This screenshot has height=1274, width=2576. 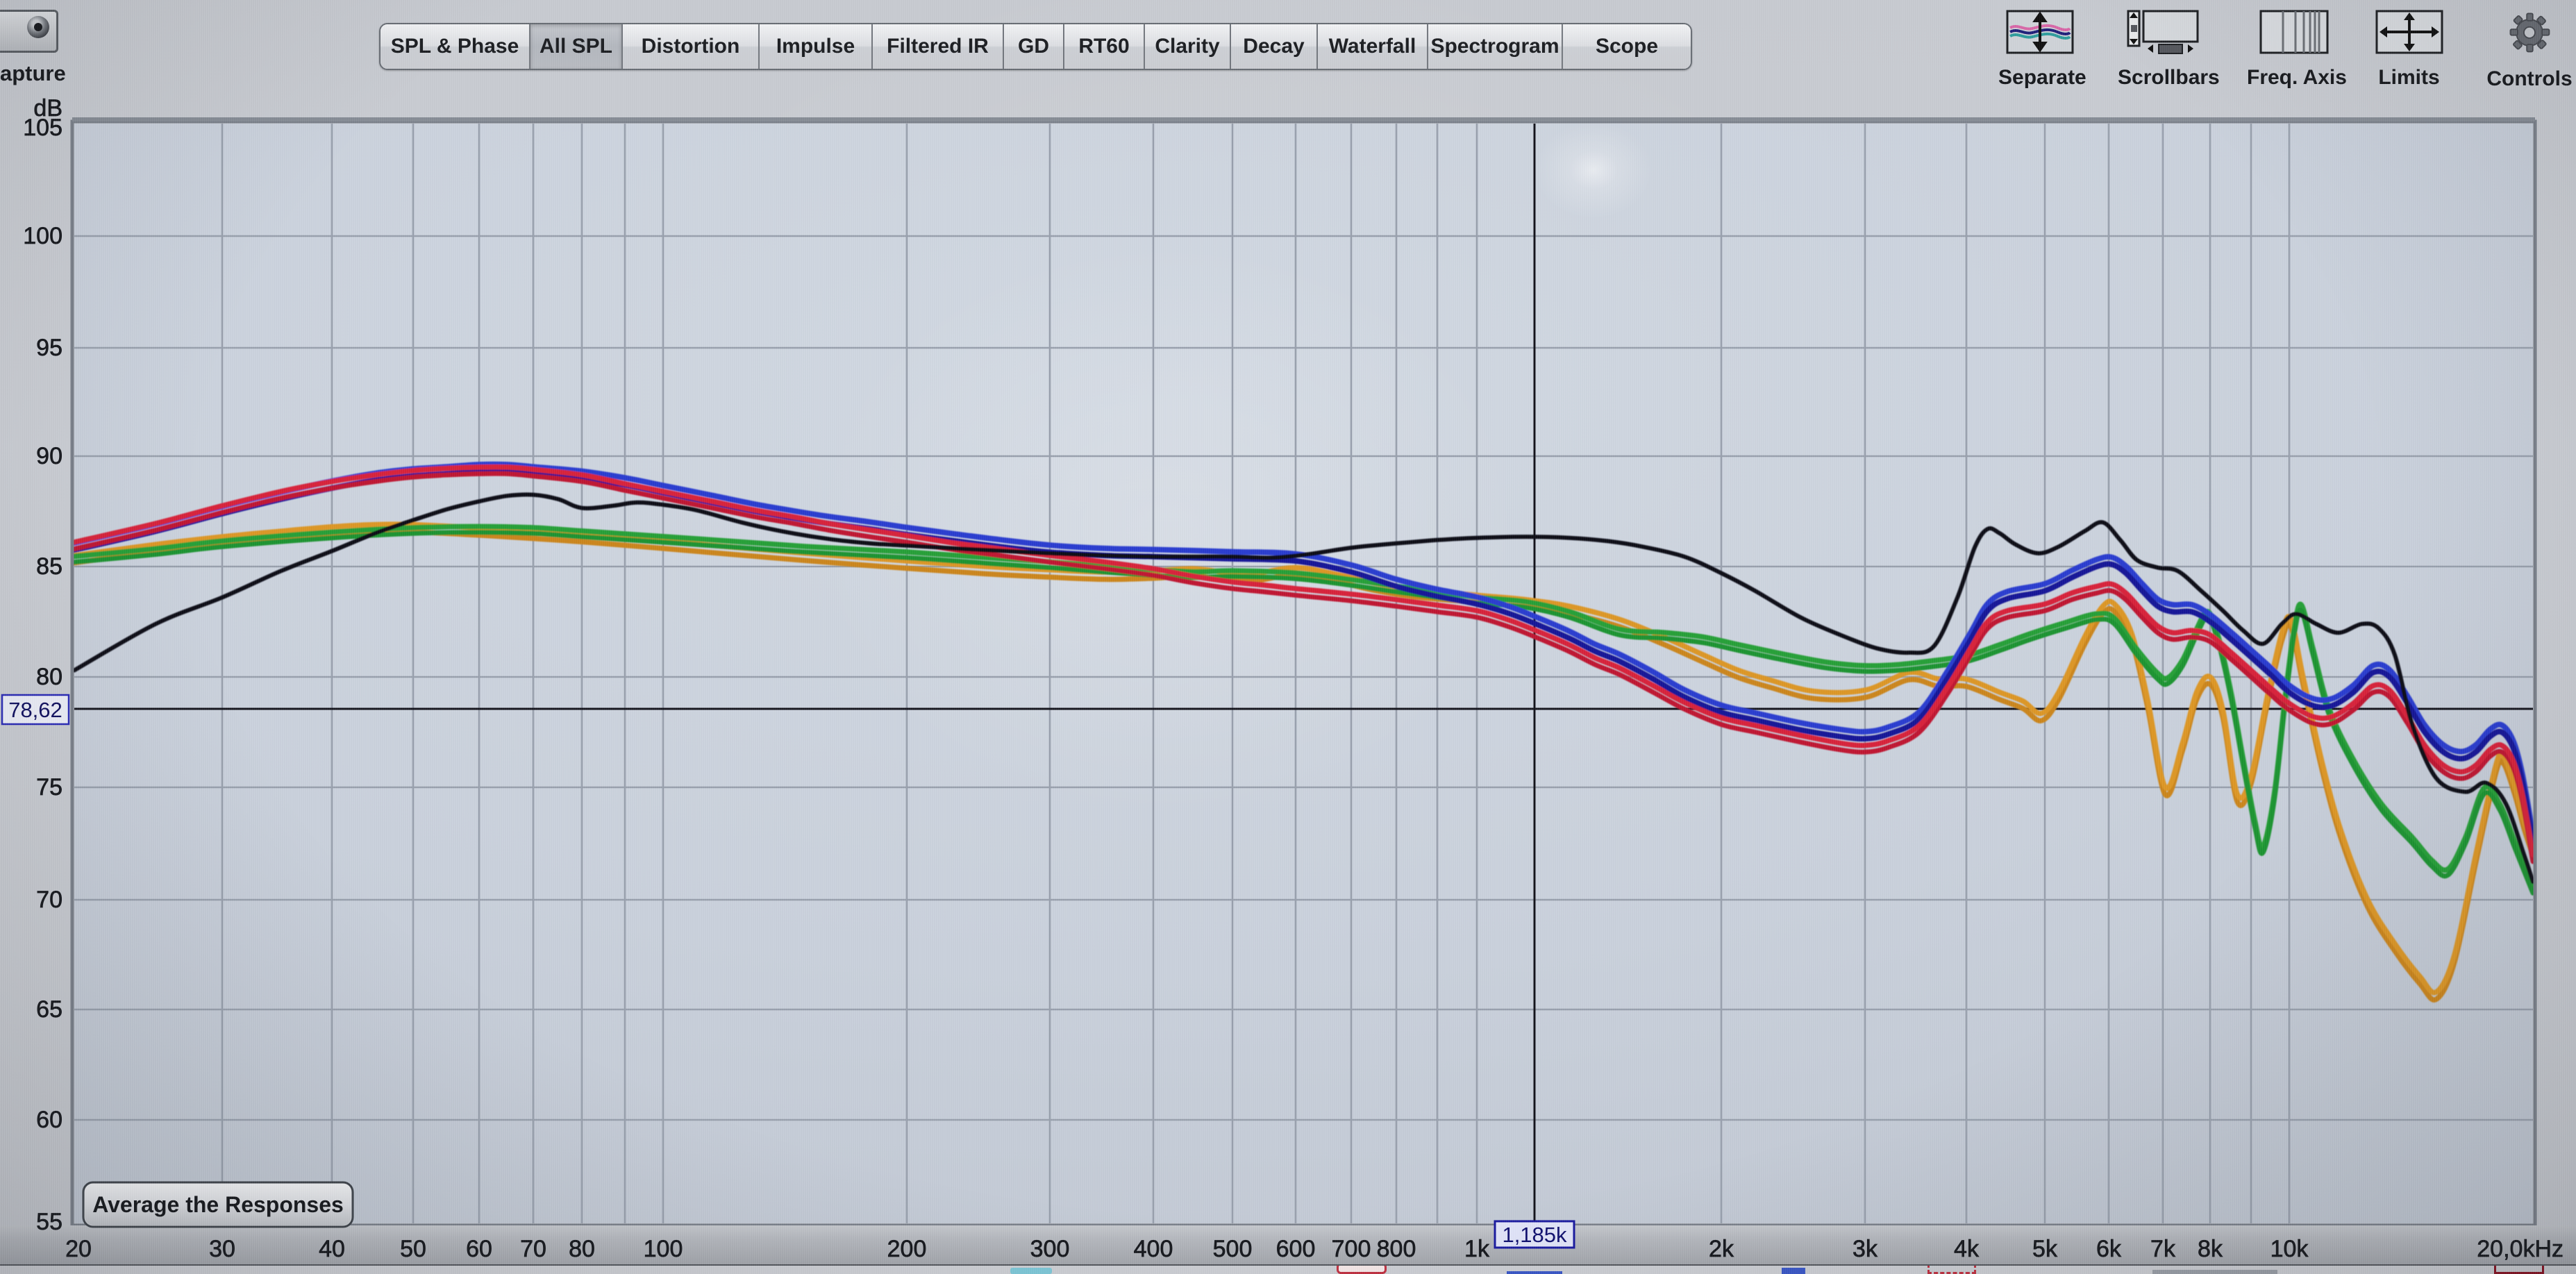 I want to click on svg-text: 20,0kHz, so click(x=2520, y=1249).